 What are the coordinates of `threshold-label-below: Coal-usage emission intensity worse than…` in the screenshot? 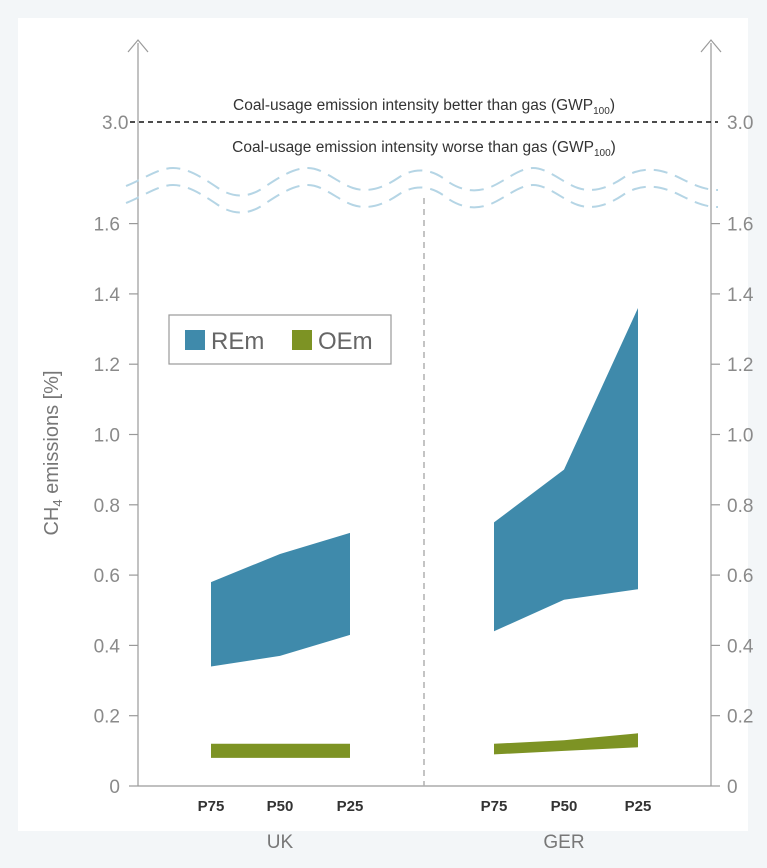 It's located at (424, 149).